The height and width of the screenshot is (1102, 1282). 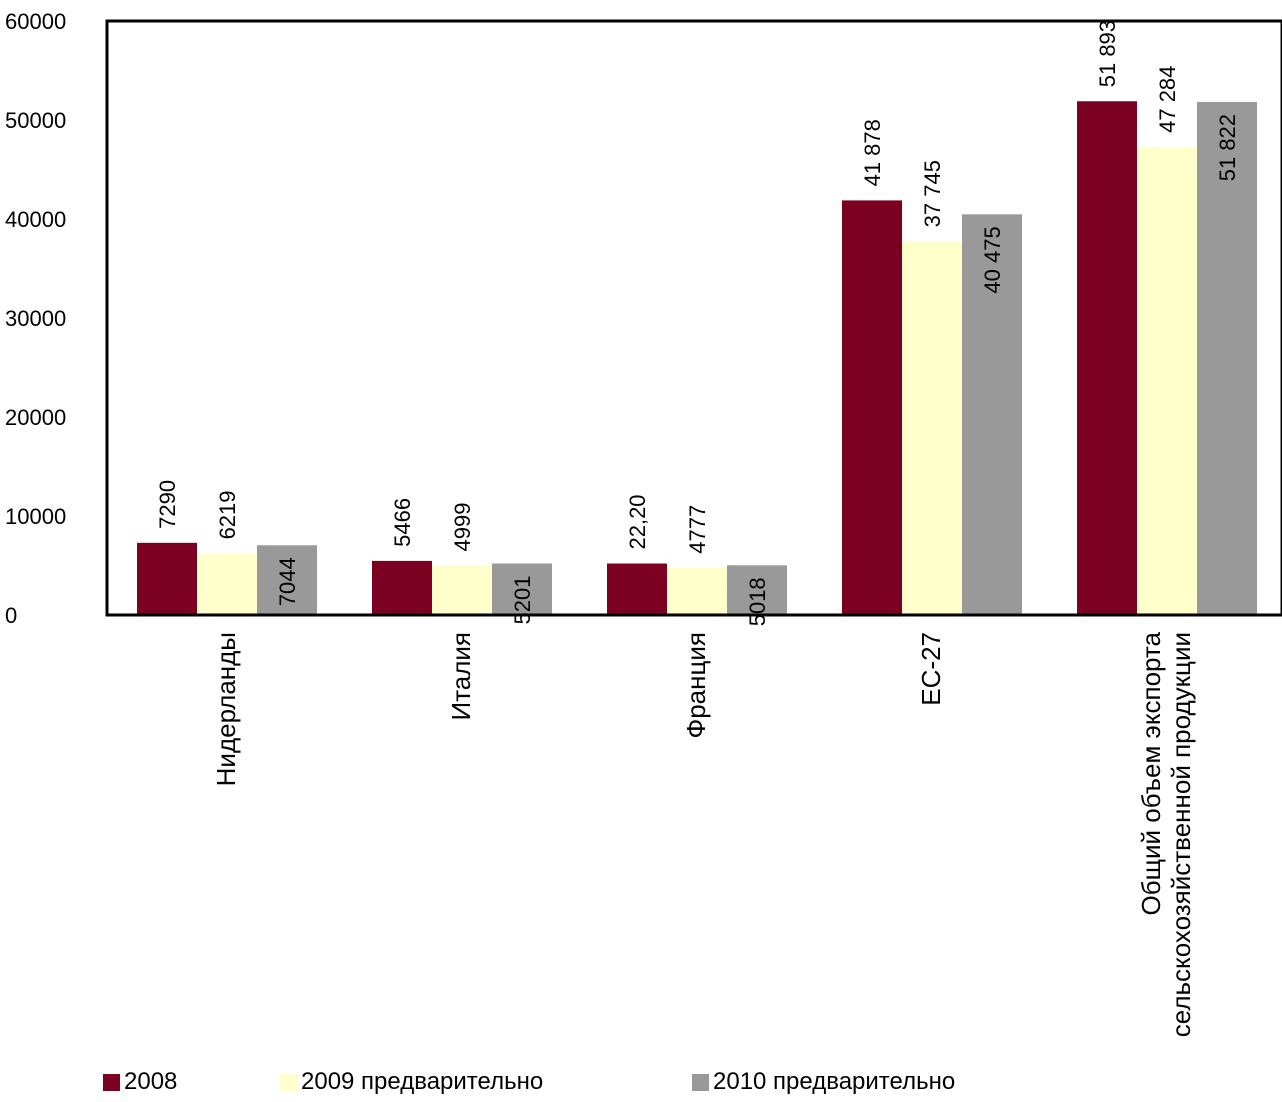 I want to click on y-tick-label: 30000, so click(x=35, y=318).